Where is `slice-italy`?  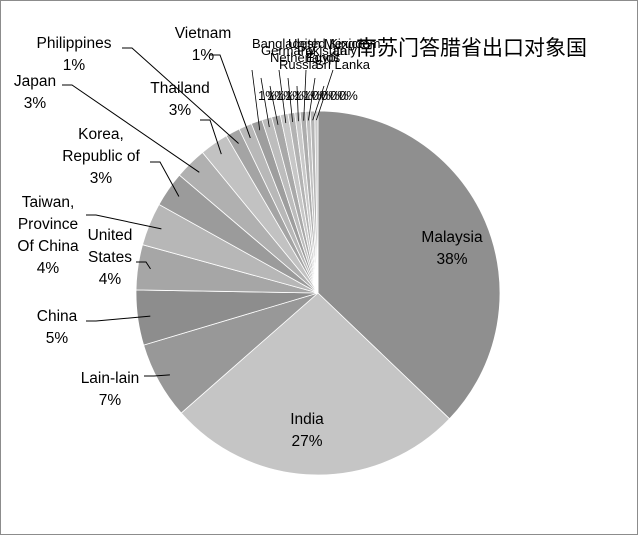 slice-italy is located at coordinates (316, 202).